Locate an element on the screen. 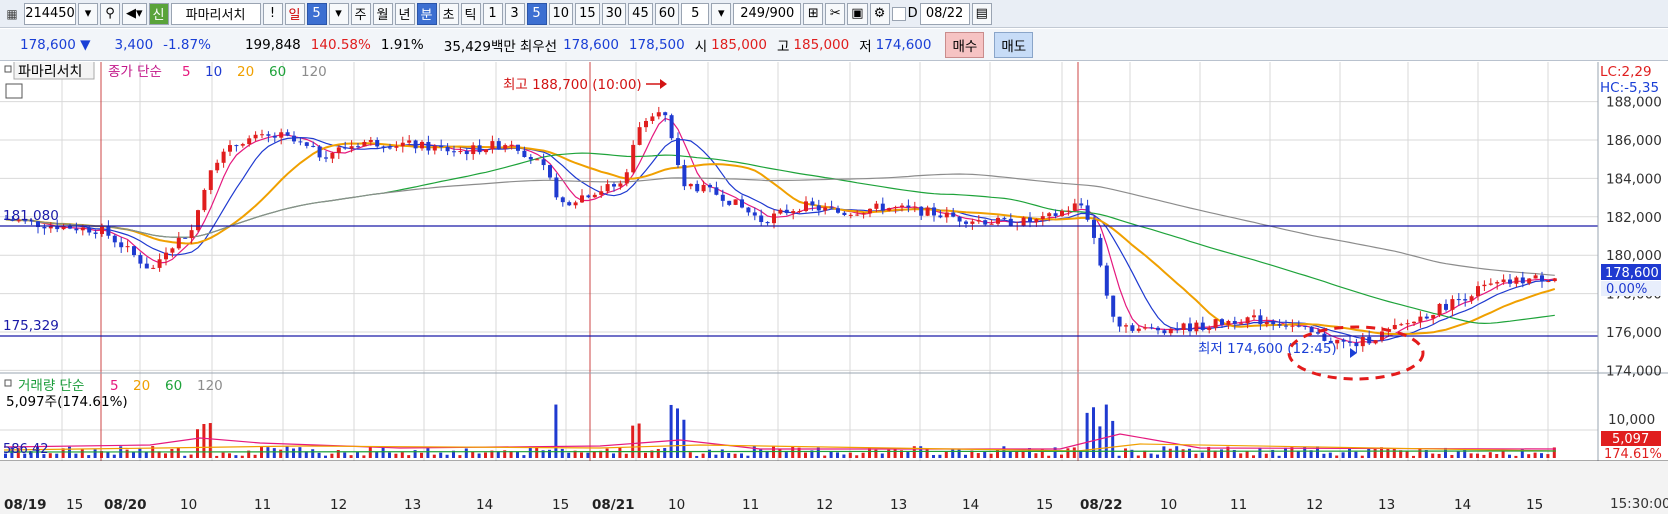  gear-icon: ⚙ is located at coordinates (879, 13).